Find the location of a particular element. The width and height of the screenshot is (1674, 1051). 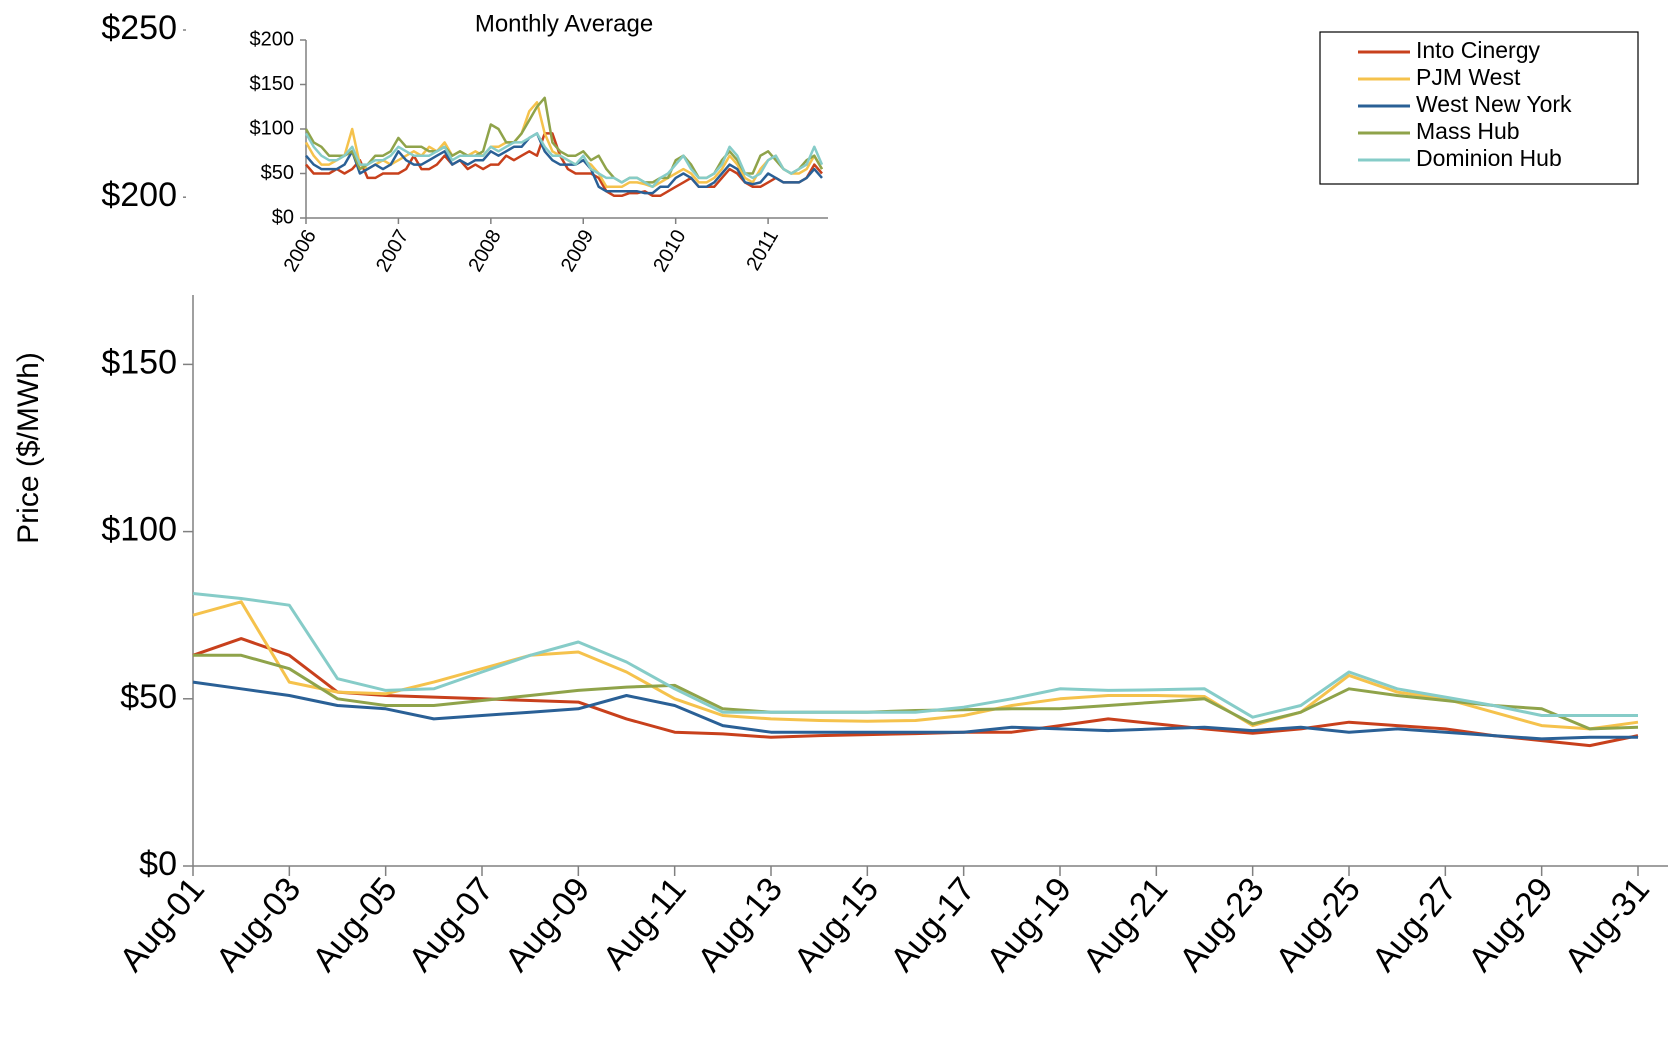

legend-label: Into Cinergy is located at coordinates (1478, 50).